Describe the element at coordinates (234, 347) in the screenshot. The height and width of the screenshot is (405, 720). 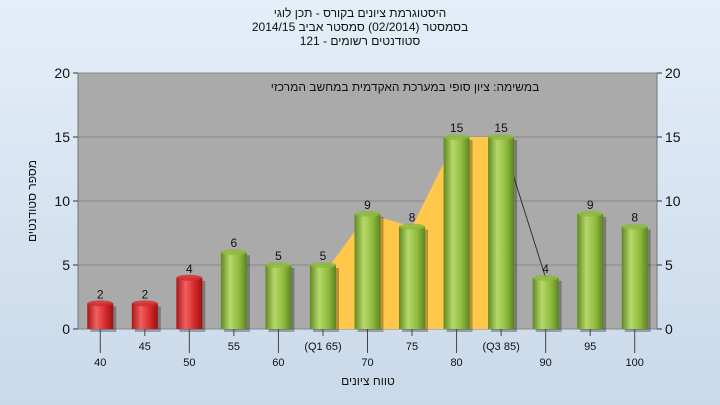
I see `x-tick-label: 55` at that location.